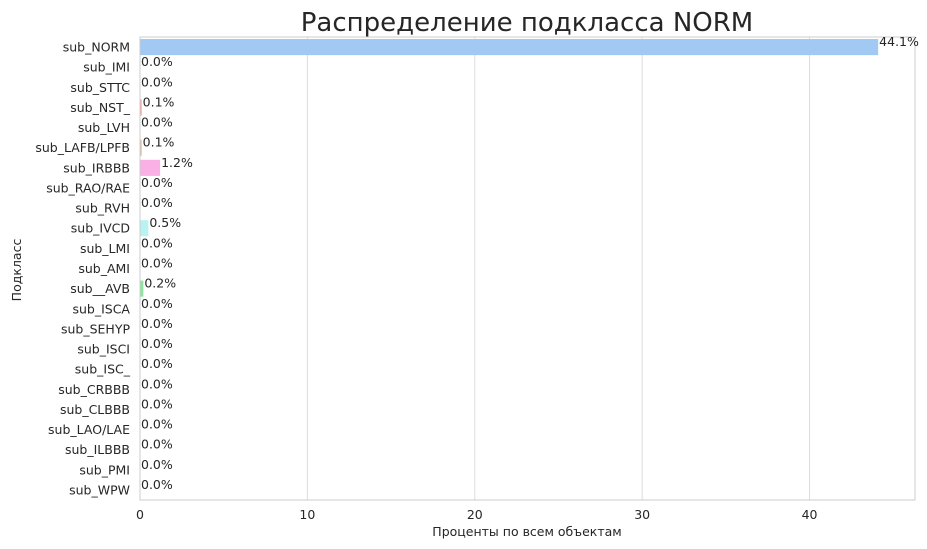  I want to click on y-tick-label: sub_LAO/LAE, so click(89, 429).